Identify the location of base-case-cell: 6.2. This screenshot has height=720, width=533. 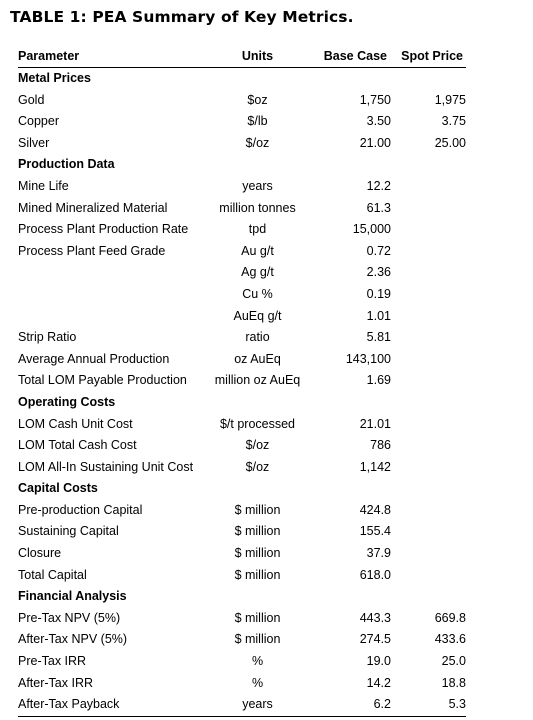
(347, 705).